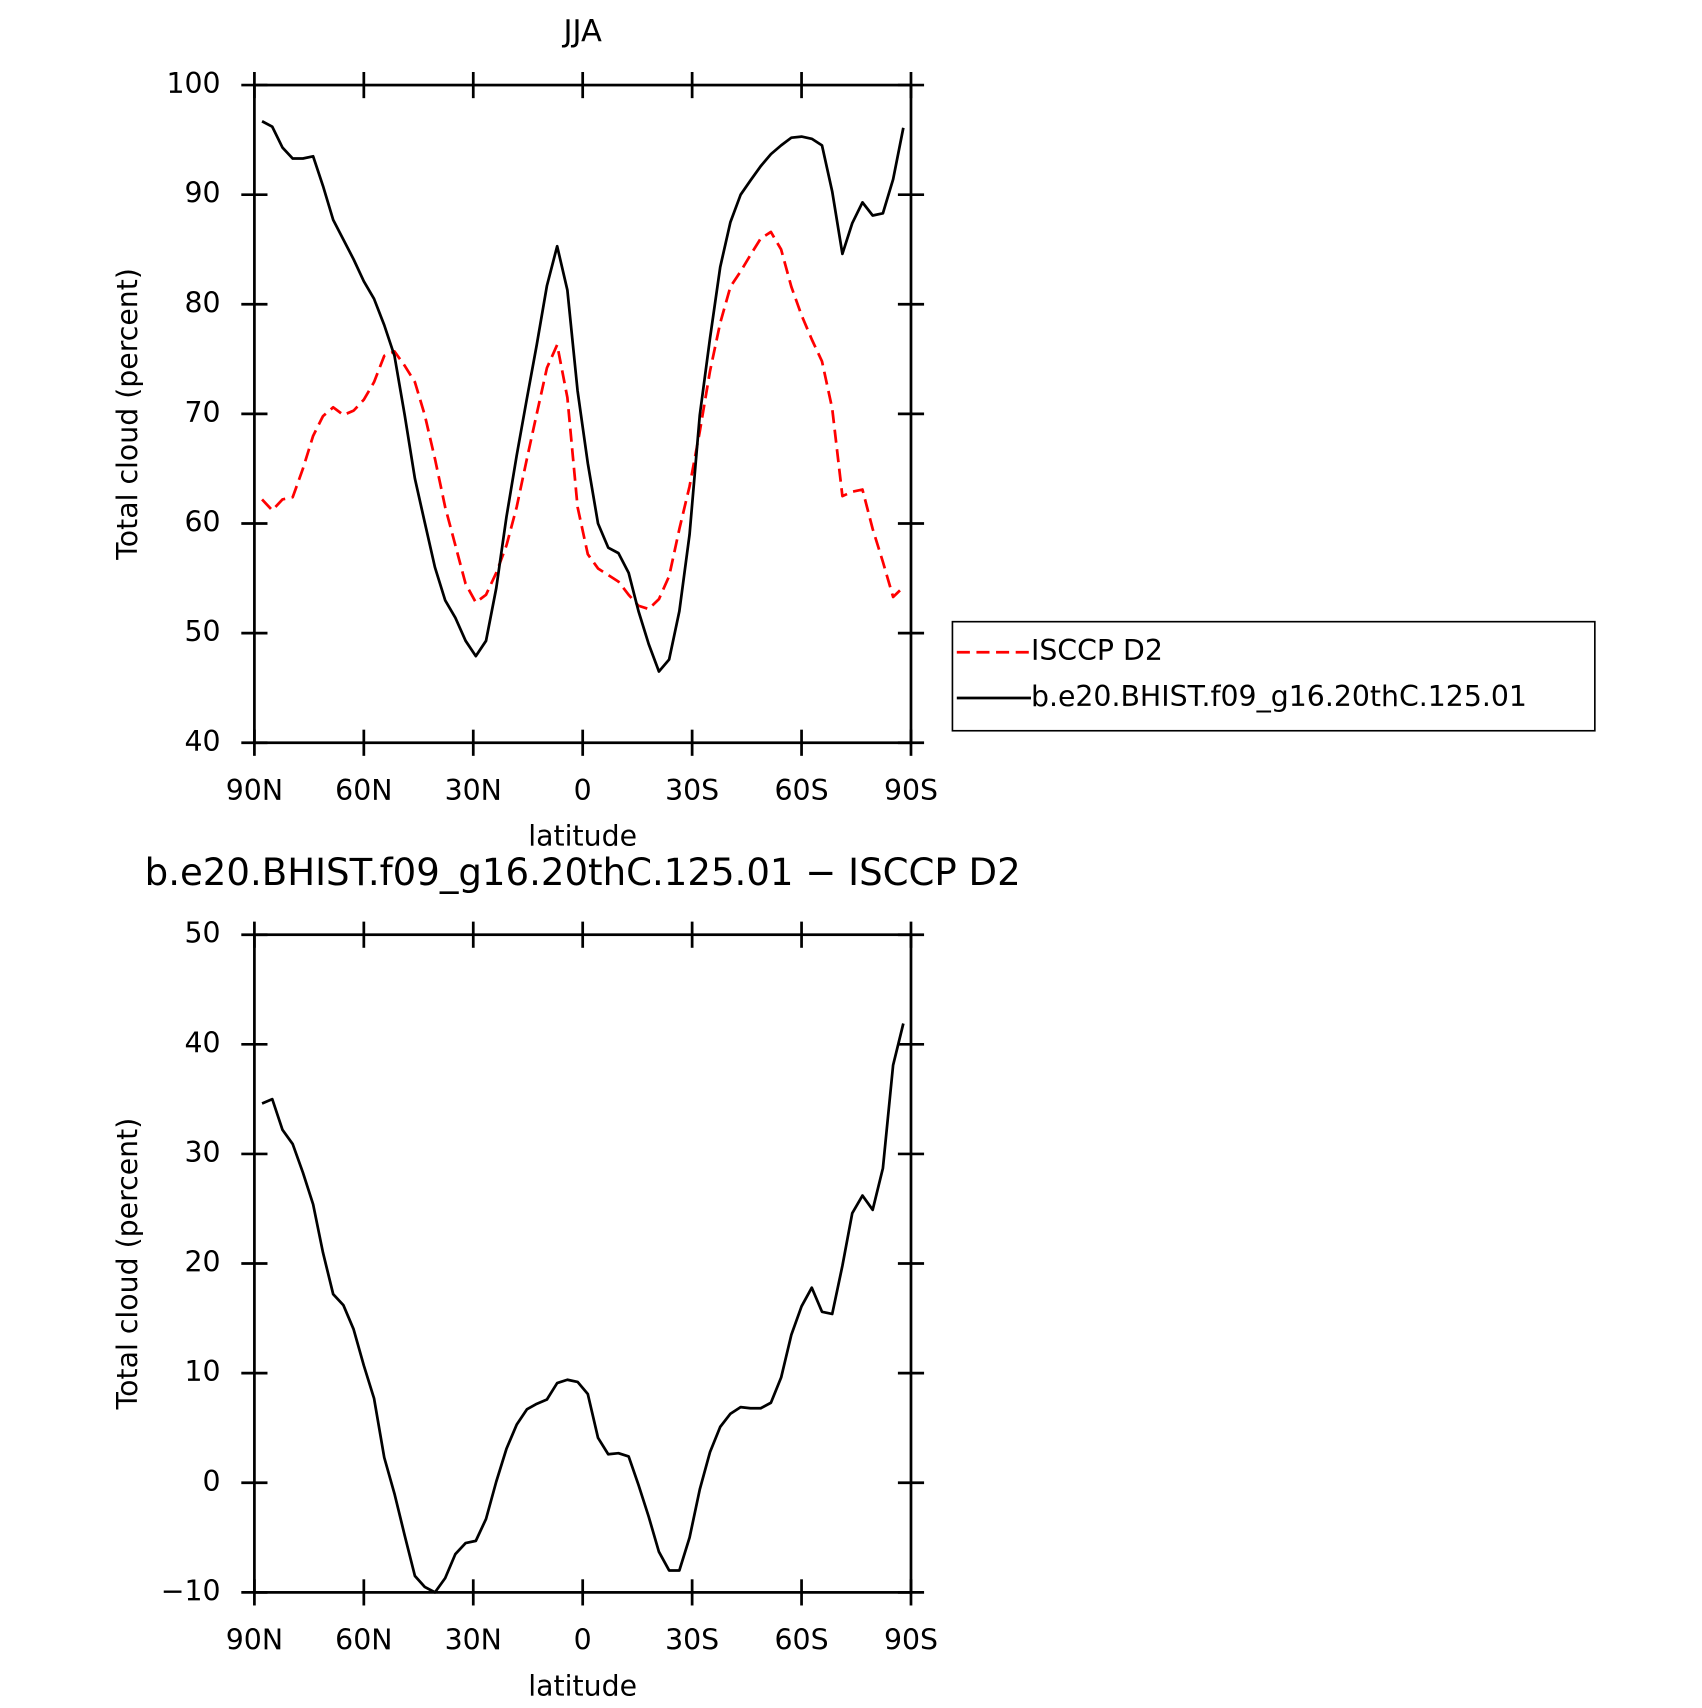 The image size is (1702, 1708). Describe the element at coordinates (191, 1590) in the screenshot. I see `y-tick-label: −10` at that location.